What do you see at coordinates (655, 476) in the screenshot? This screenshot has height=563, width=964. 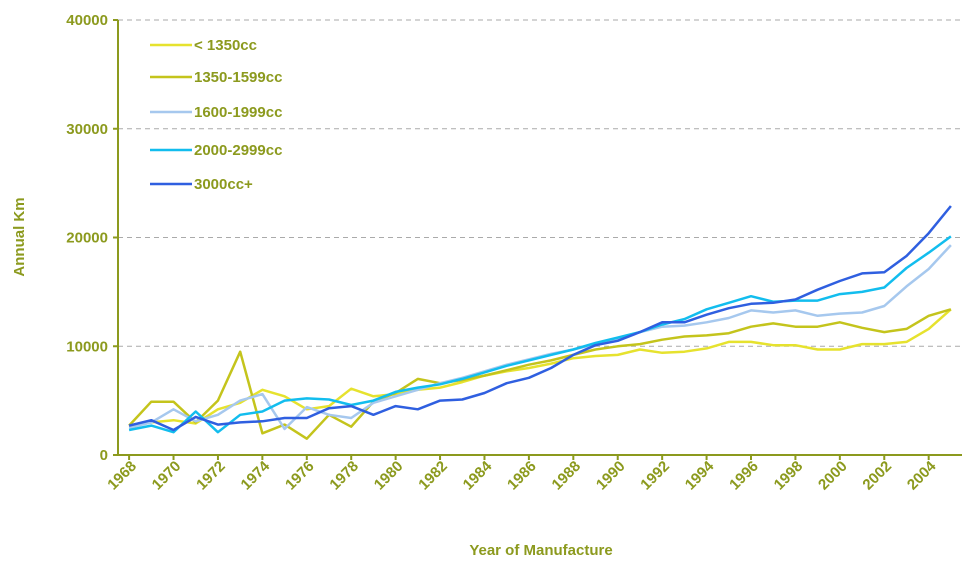 I see `x-tick-label: 1992` at bounding box center [655, 476].